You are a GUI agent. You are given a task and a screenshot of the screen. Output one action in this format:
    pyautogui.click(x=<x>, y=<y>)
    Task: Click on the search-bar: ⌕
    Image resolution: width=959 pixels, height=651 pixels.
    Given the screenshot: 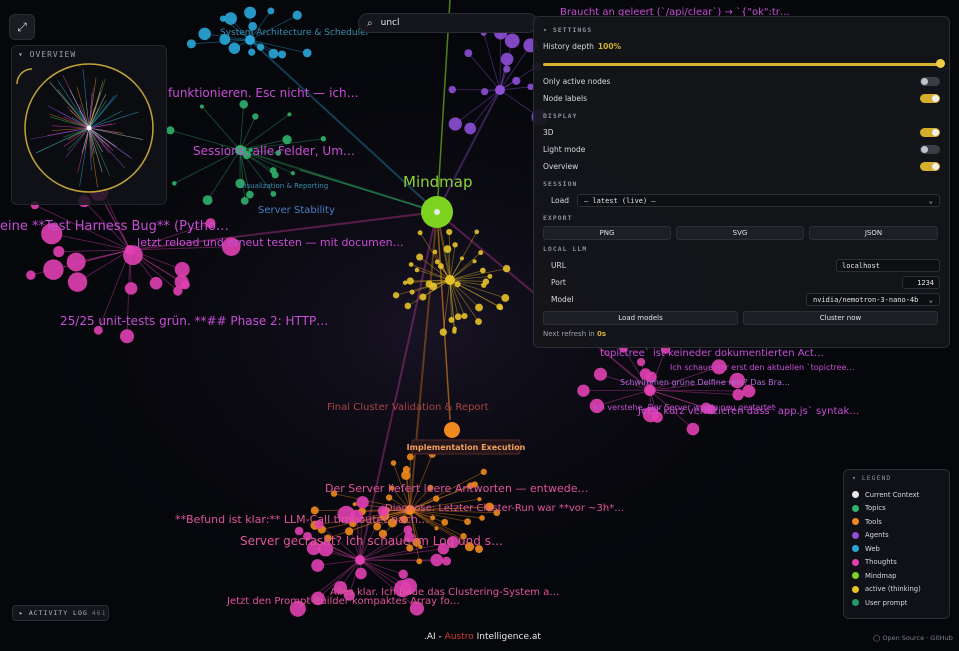 What is the action you would take?
    pyautogui.click(x=448, y=23)
    